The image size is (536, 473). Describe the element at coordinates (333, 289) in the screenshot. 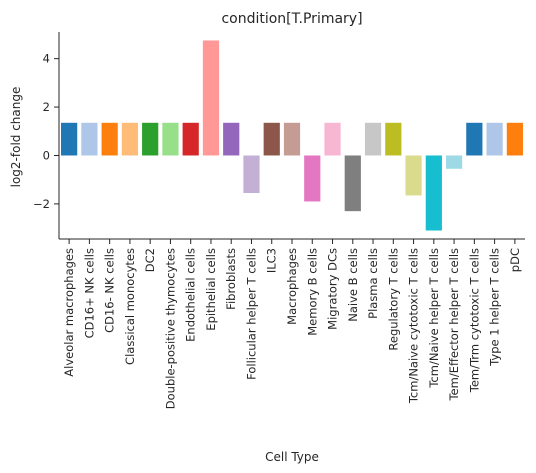

I see `x-tick-label: Migratory DCs` at that location.